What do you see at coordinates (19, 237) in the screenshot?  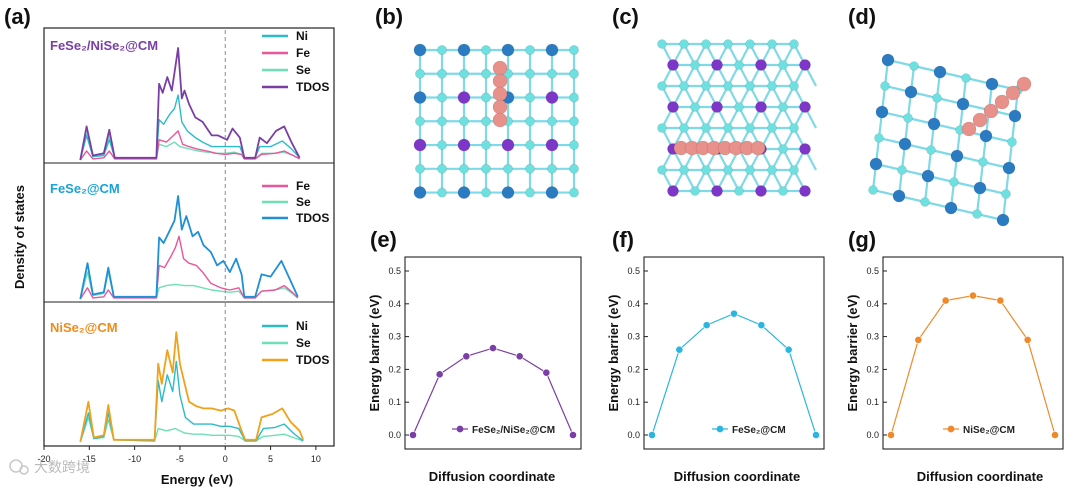 I see `dos-y-axis-label: Density of states` at bounding box center [19, 237].